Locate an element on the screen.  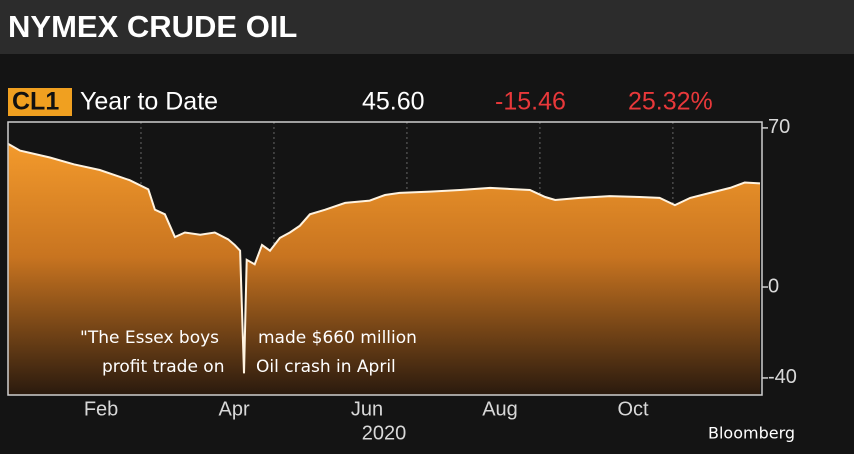
last-price: 45.60 is located at coordinates (393, 102).